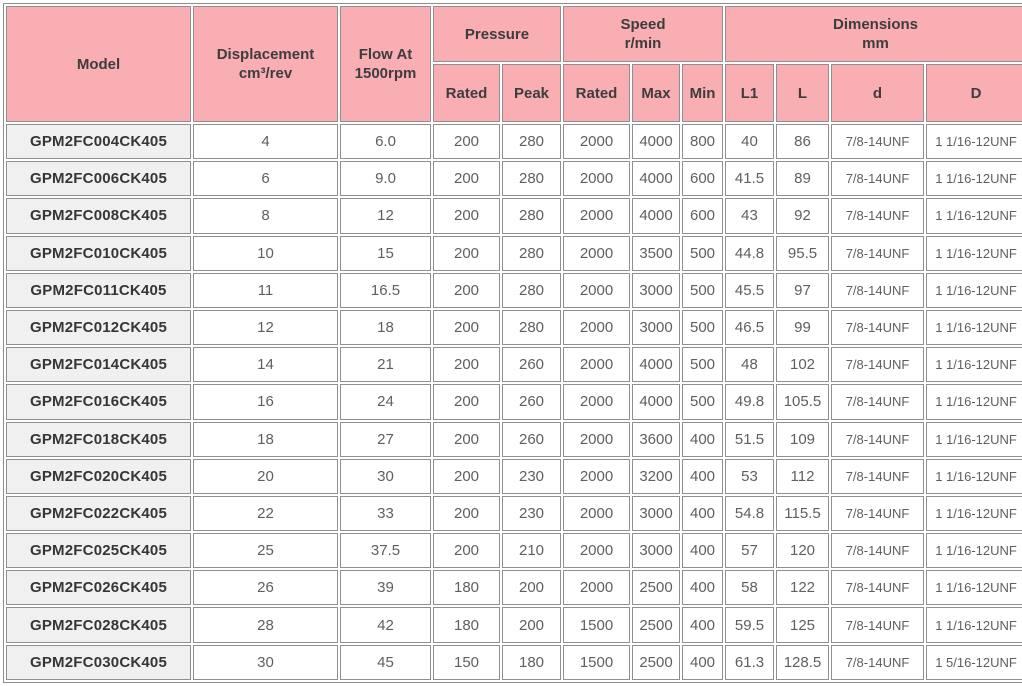  What do you see at coordinates (873, 34) in the screenshot?
I see `group-header-dimensions: Dimensions mm` at bounding box center [873, 34].